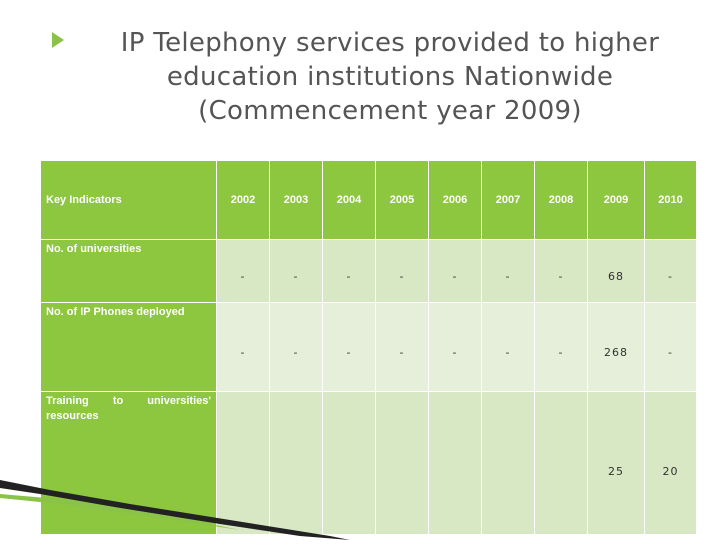 This screenshot has width=728, height=546. What do you see at coordinates (670, 200) in the screenshot?
I see `header-year: 2010` at bounding box center [670, 200].